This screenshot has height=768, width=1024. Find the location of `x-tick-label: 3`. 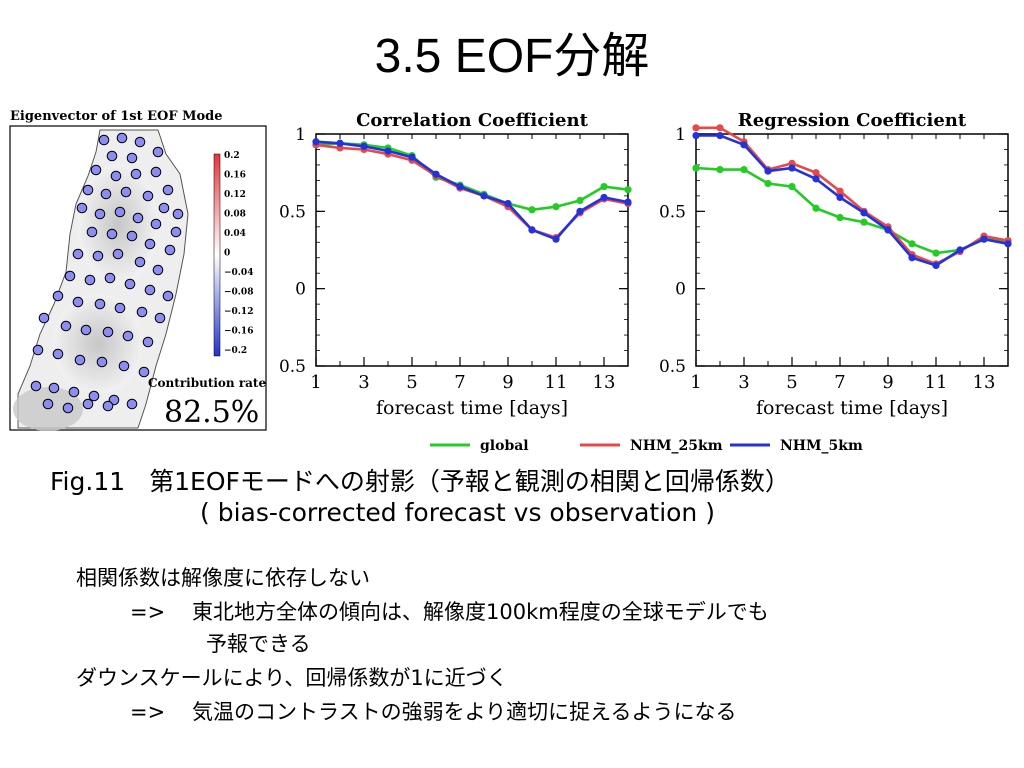

x-tick-label: 3 is located at coordinates (363, 382).